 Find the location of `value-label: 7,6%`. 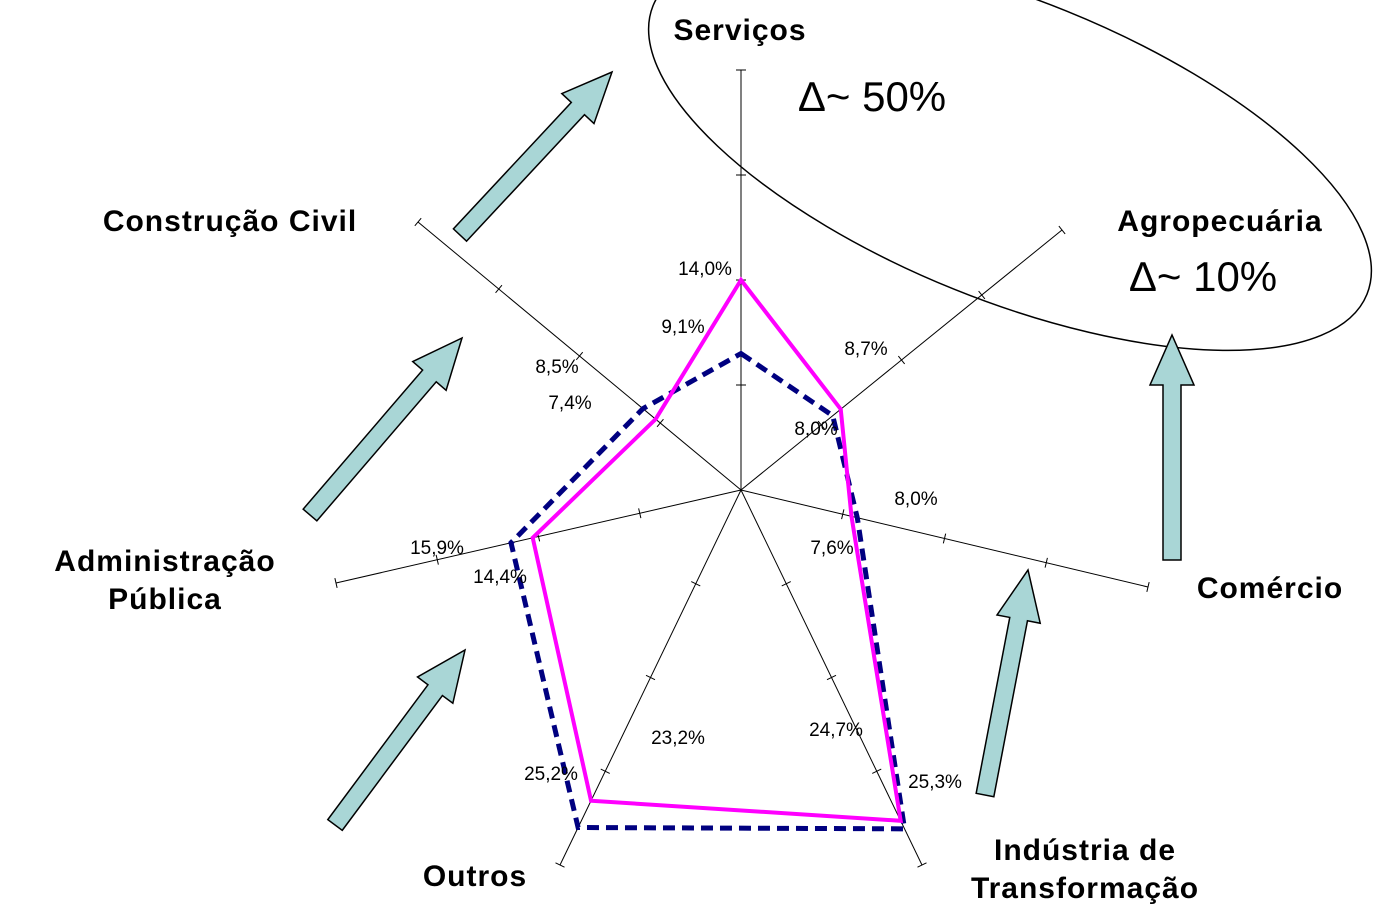

value-label: 7,6% is located at coordinates (831, 548).